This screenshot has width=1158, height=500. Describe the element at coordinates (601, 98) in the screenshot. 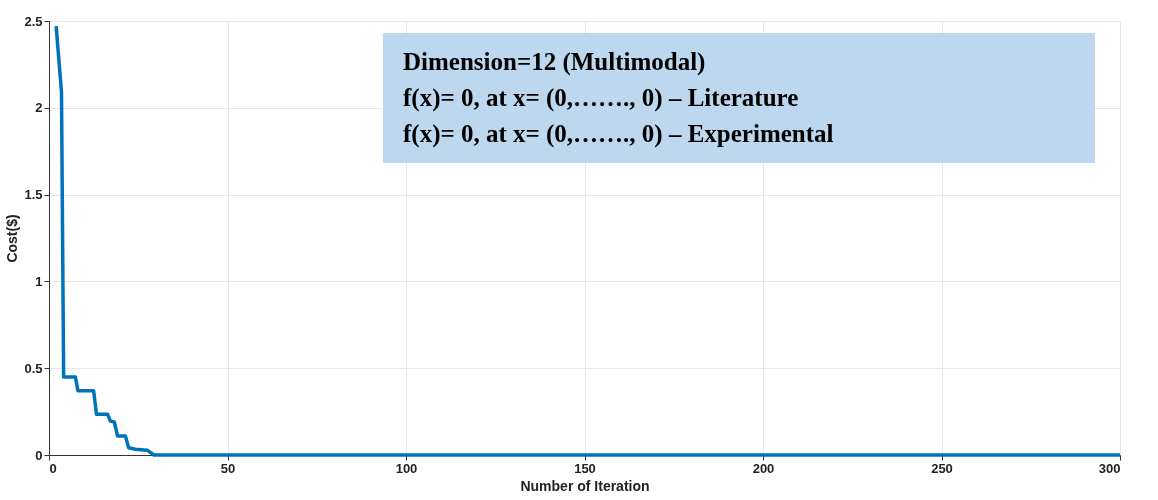

I see `annotation: f(x)= 0, at x= (0,……., 0) – Literature` at that location.